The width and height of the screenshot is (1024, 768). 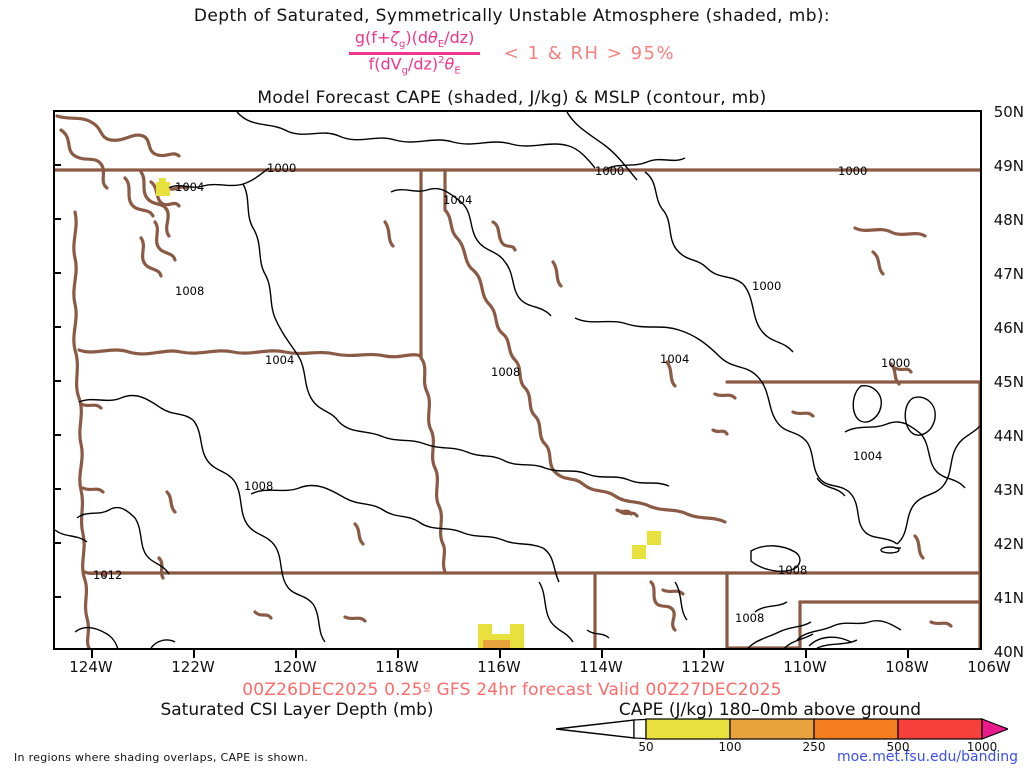 What do you see at coordinates (703, 667) in the screenshot?
I see `x-axis-label-112W: 112W` at bounding box center [703, 667].